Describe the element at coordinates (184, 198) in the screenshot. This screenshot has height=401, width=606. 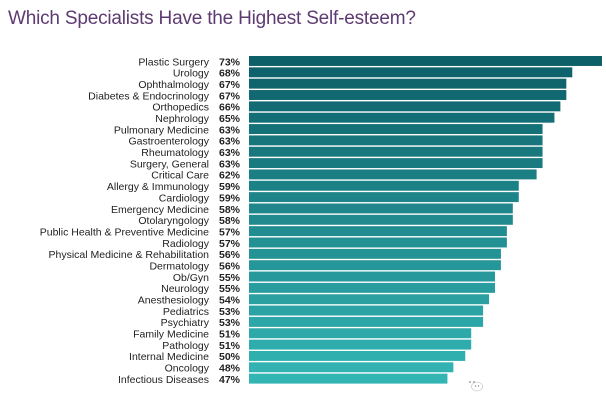
I see `category-label: Cardiology` at that location.